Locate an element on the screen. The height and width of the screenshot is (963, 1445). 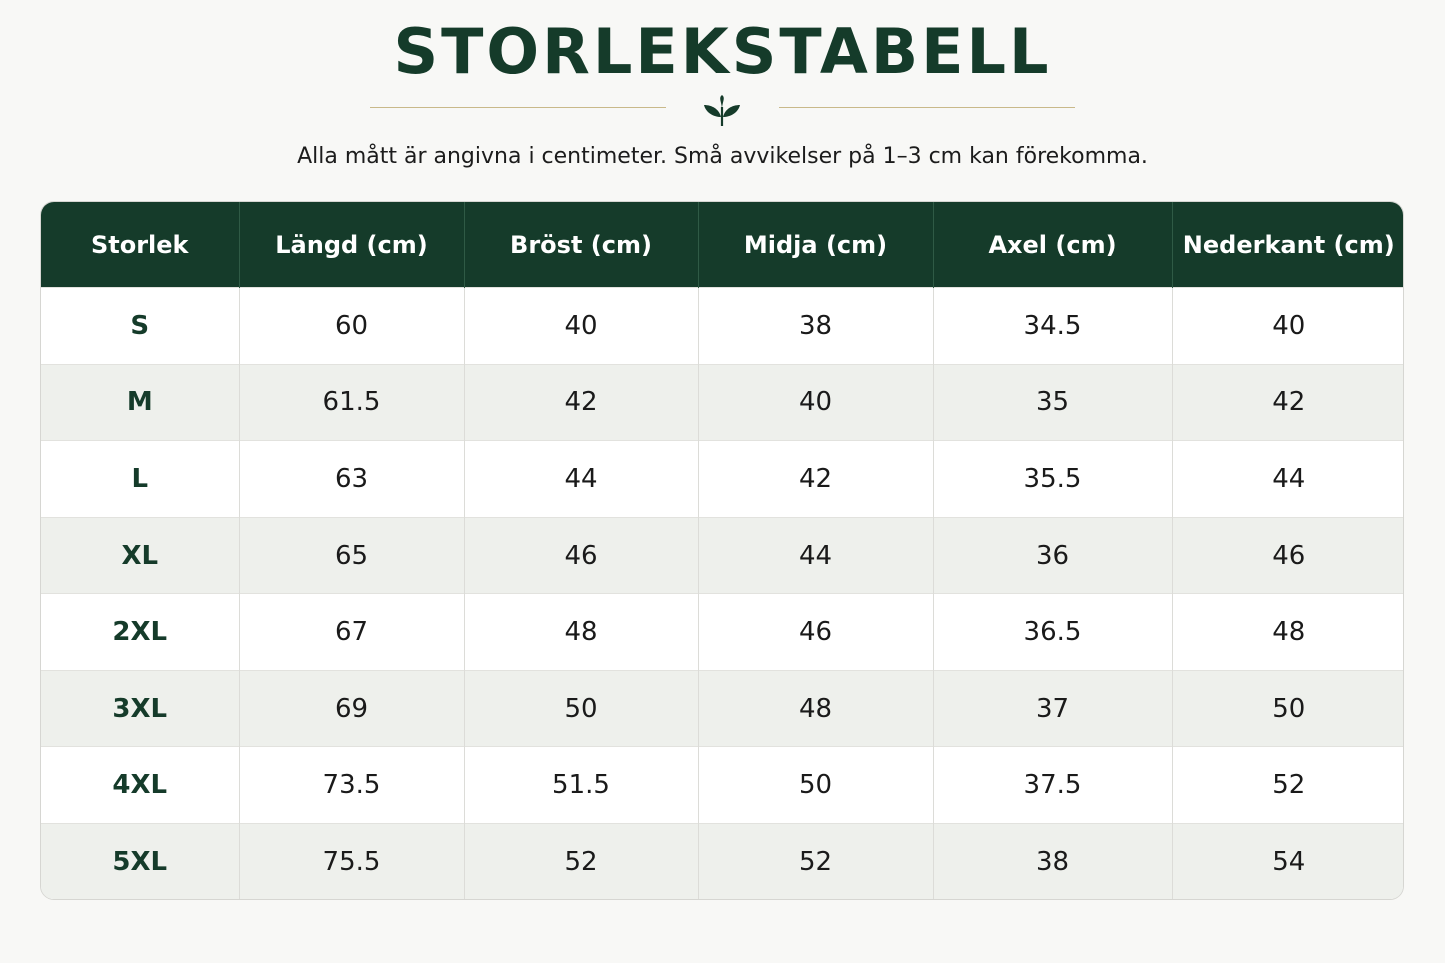
table-row: 2XL 67 48 46 36.5 48 is located at coordinates (722, 632).